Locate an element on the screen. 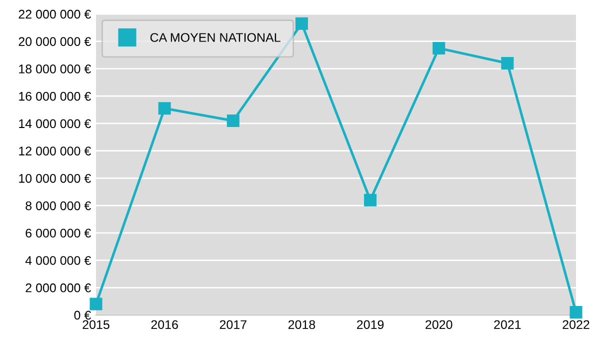  y-tick-label: 4 000 000 € is located at coordinates (58, 260).